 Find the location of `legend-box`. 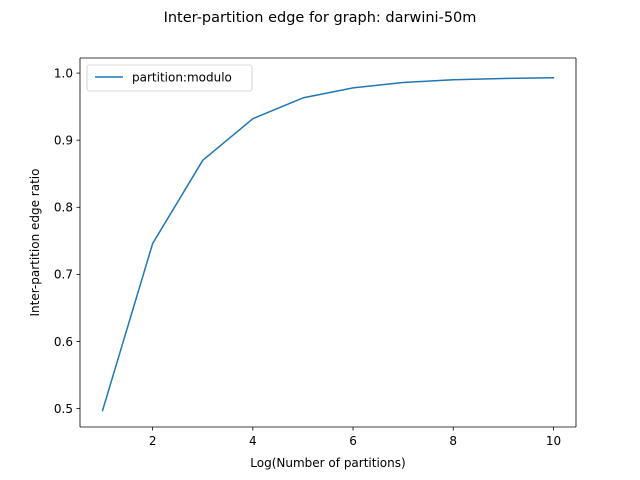

legend-box is located at coordinates (169, 78).